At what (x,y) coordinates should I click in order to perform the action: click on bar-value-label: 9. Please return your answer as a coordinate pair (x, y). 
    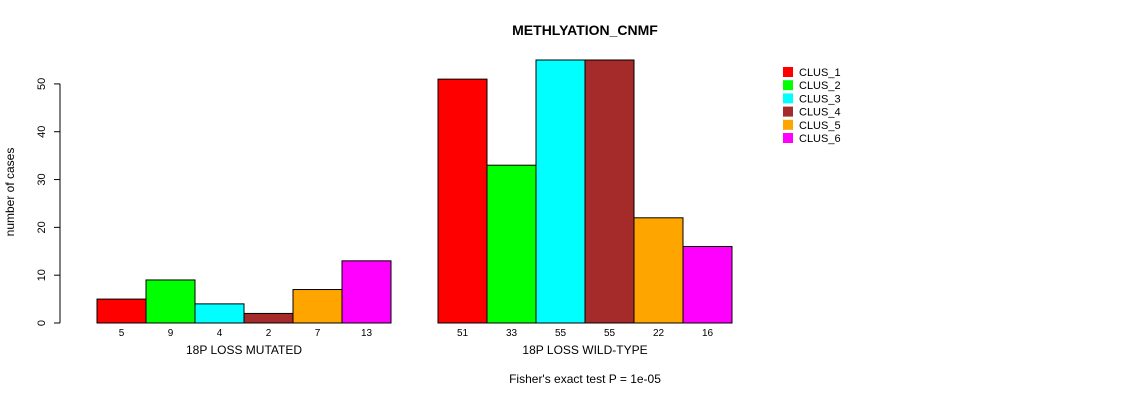
    Looking at the image, I should click on (171, 333).